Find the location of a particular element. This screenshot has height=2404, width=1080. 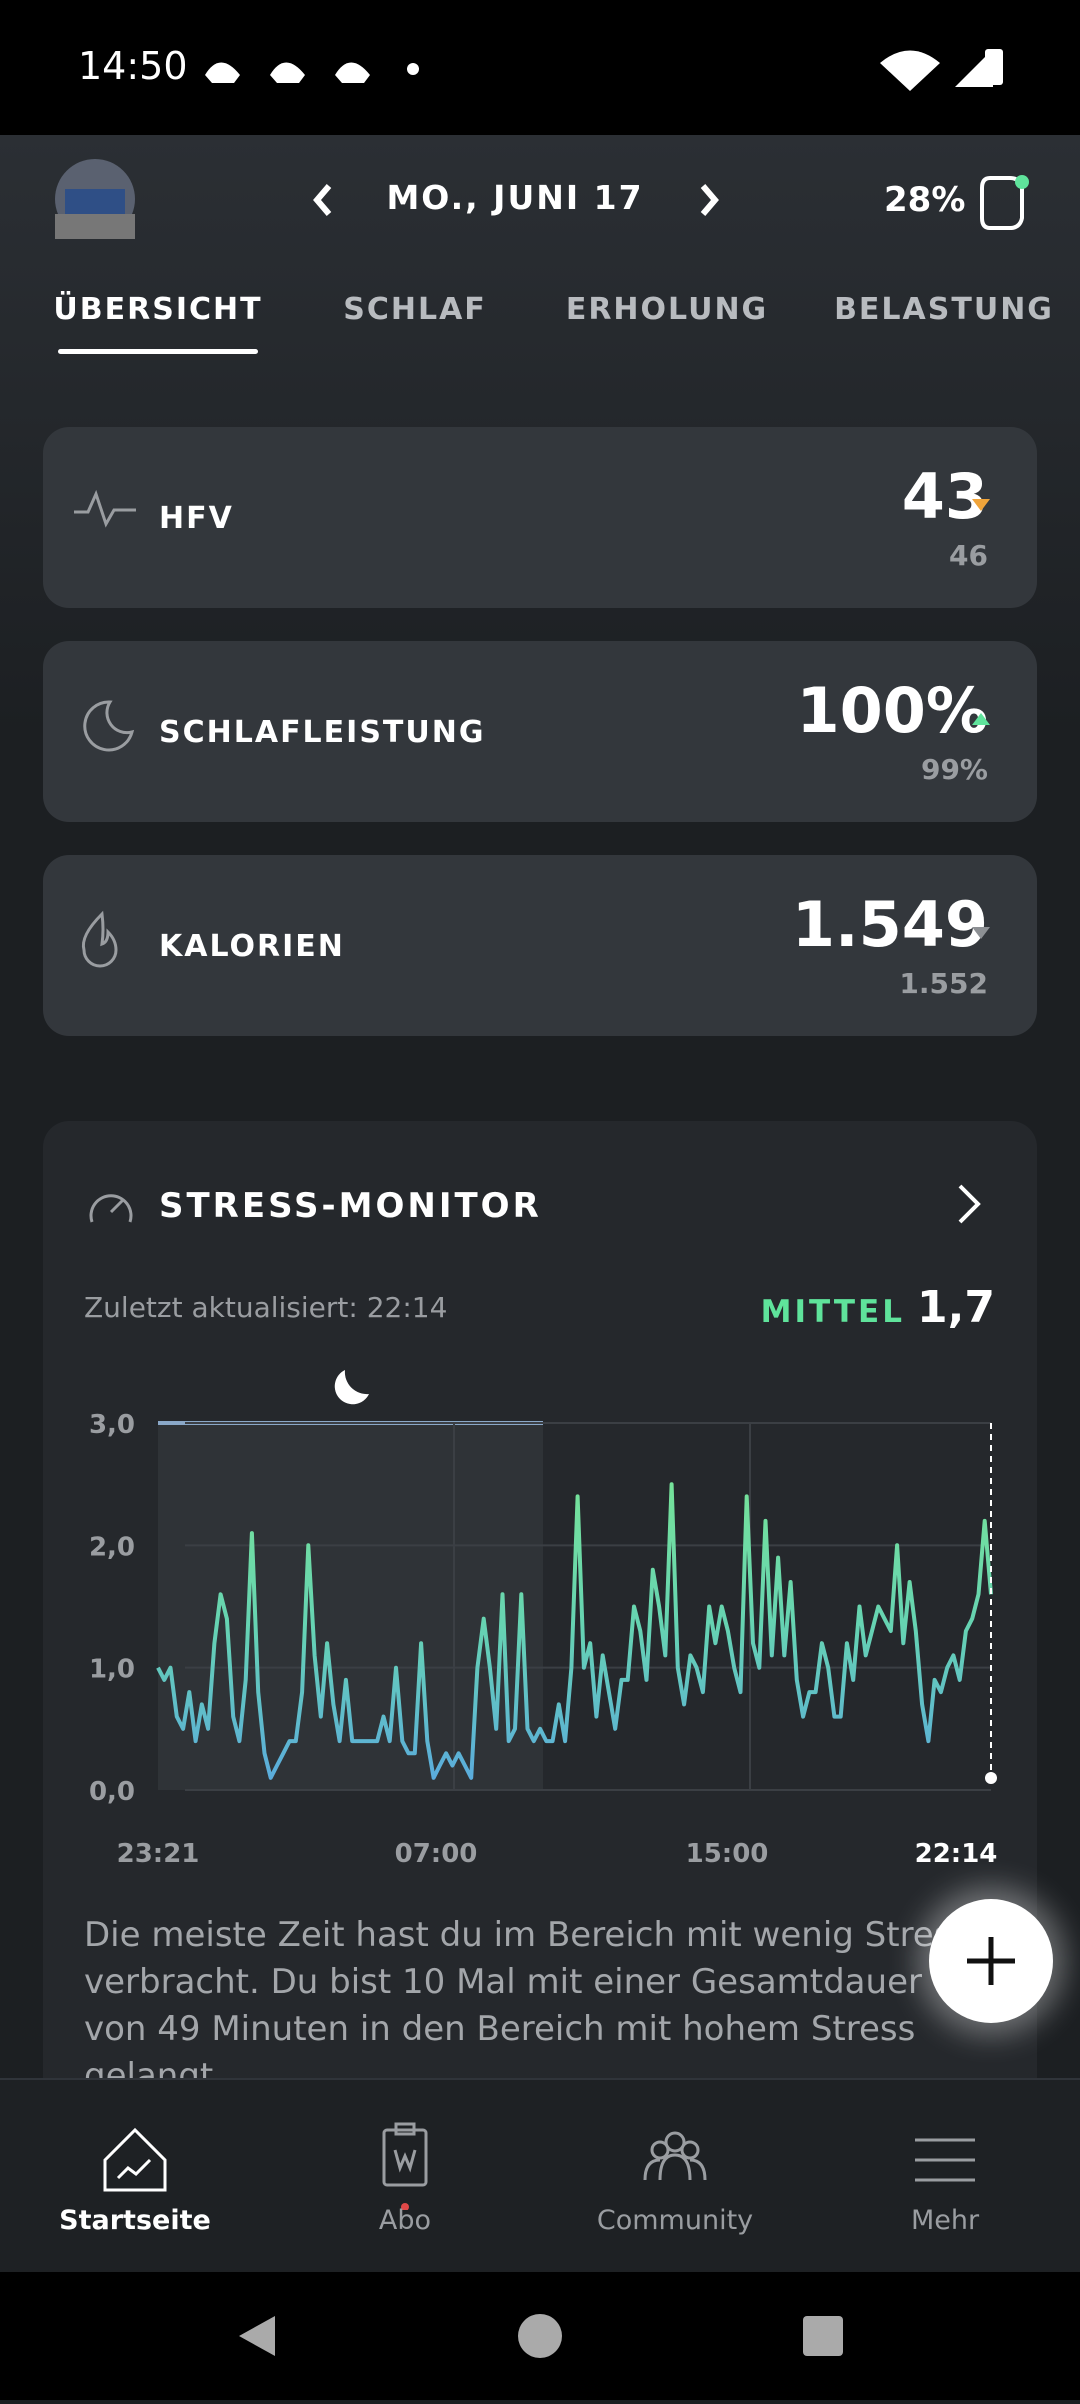

card-label: HFV is located at coordinates (196, 518).